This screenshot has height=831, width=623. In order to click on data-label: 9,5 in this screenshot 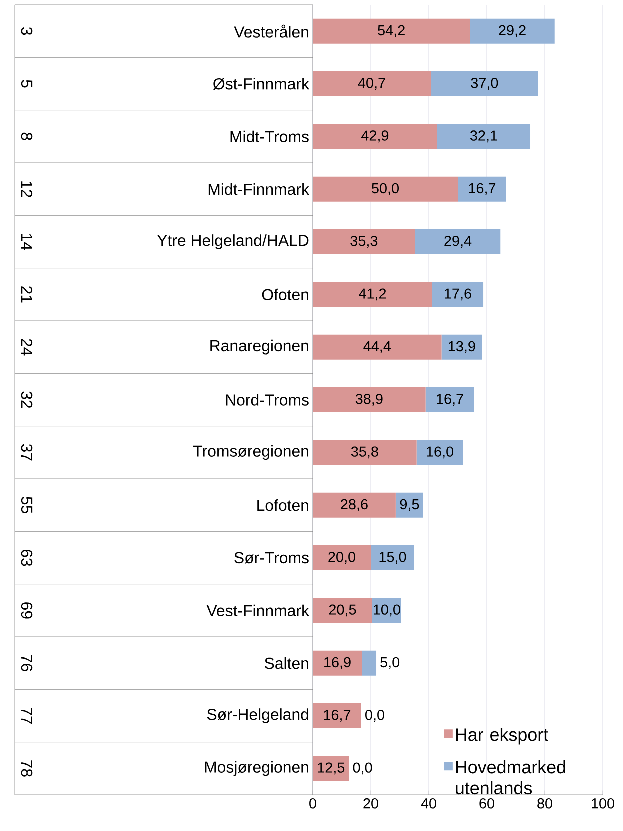, I will do `click(410, 505)`.